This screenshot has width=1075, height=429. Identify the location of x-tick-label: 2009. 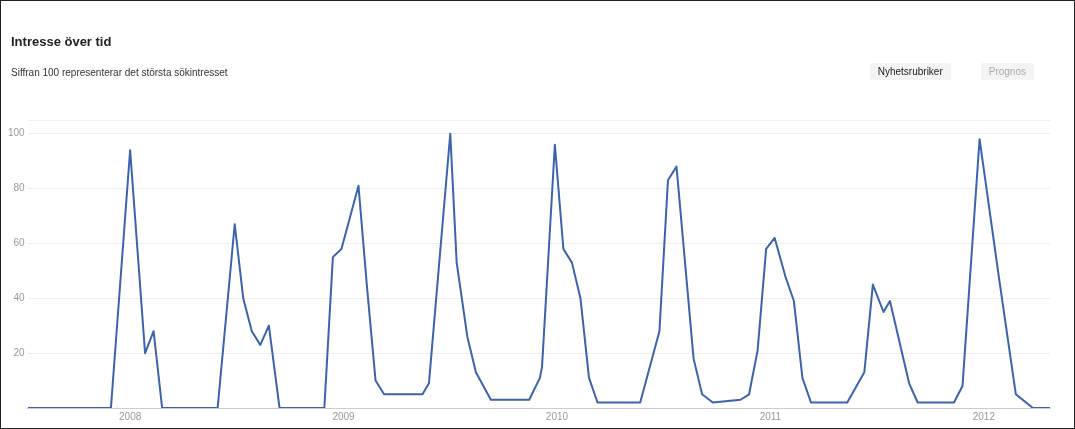
(344, 416).